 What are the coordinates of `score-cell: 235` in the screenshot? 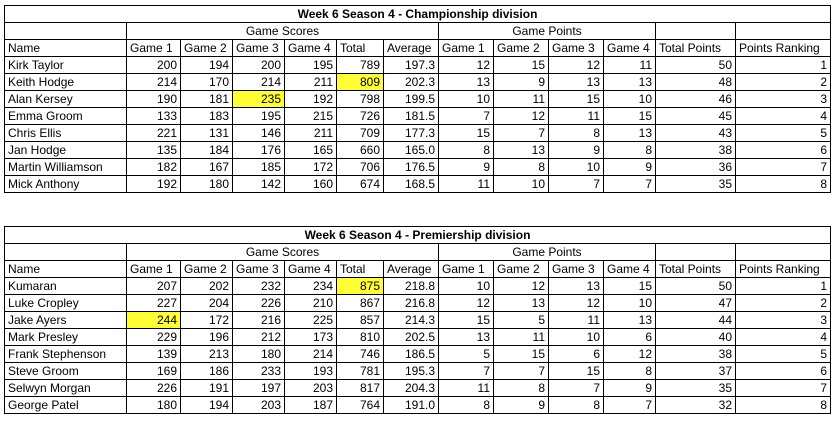 It's located at (258, 99).